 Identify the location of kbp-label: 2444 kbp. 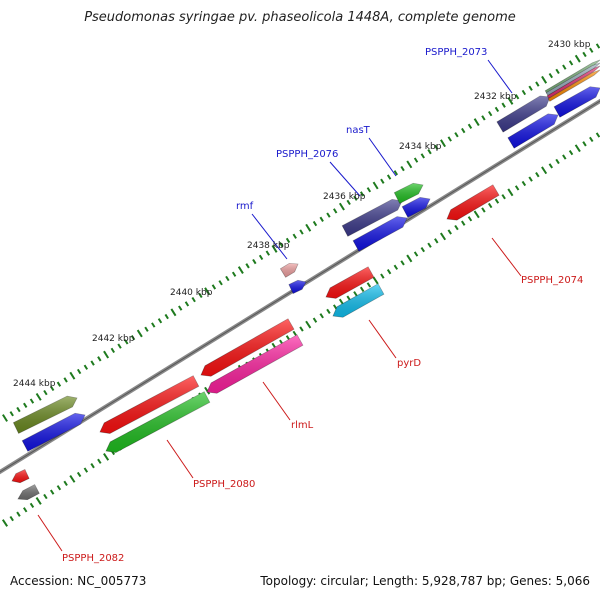
(34, 384).